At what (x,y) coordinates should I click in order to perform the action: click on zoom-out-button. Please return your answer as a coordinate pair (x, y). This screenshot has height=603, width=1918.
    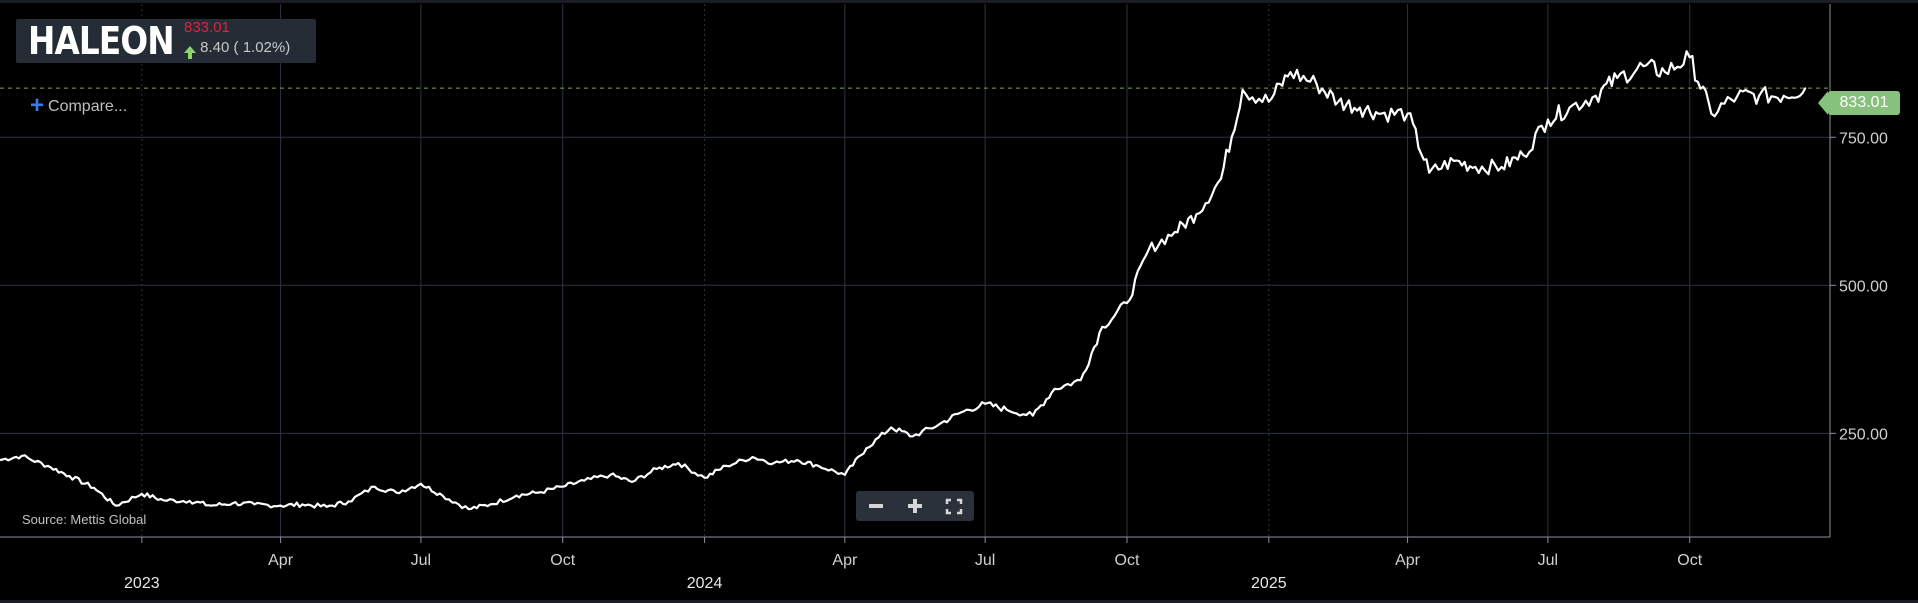
    Looking at the image, I should click on (876, 506).